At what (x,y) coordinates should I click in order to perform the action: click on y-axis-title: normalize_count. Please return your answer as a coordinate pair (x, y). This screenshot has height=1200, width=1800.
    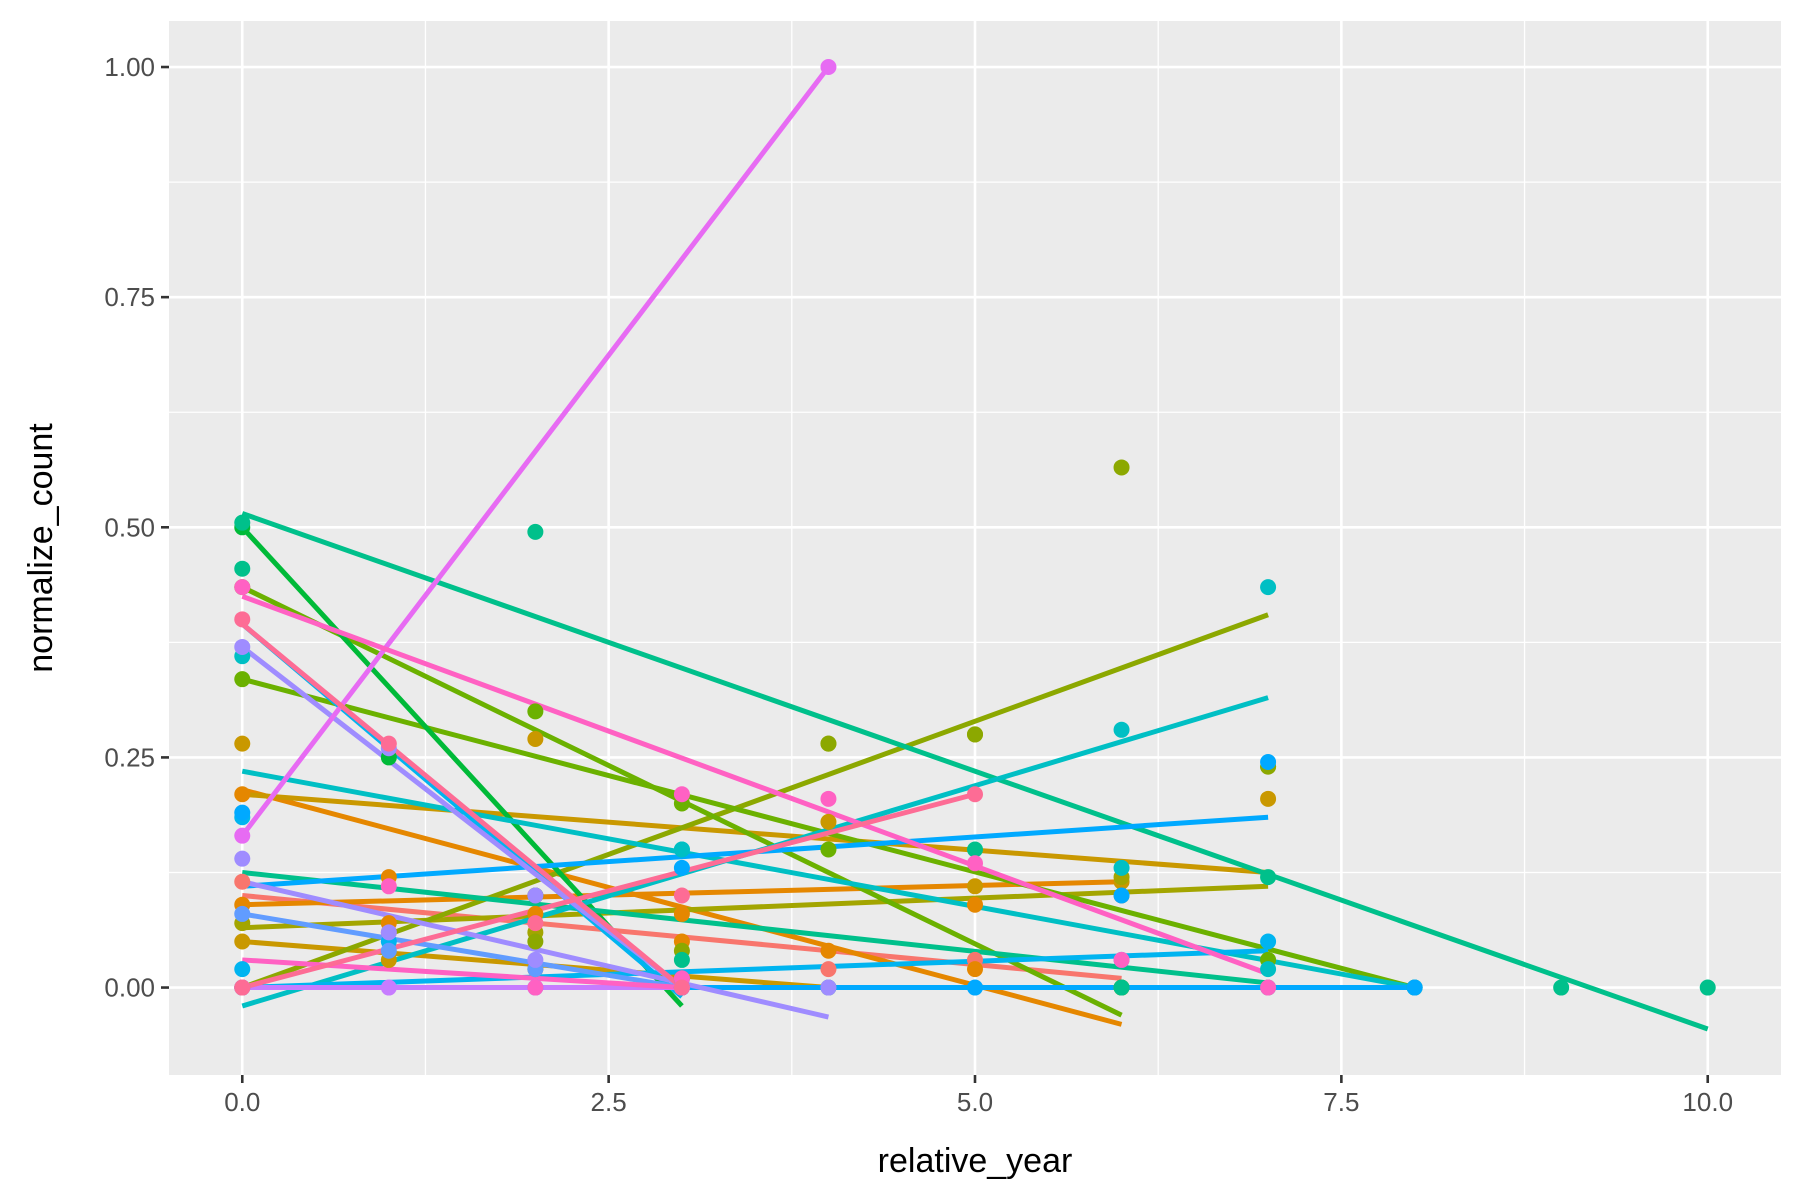
    Looking at the image, I should click on (41, 548).